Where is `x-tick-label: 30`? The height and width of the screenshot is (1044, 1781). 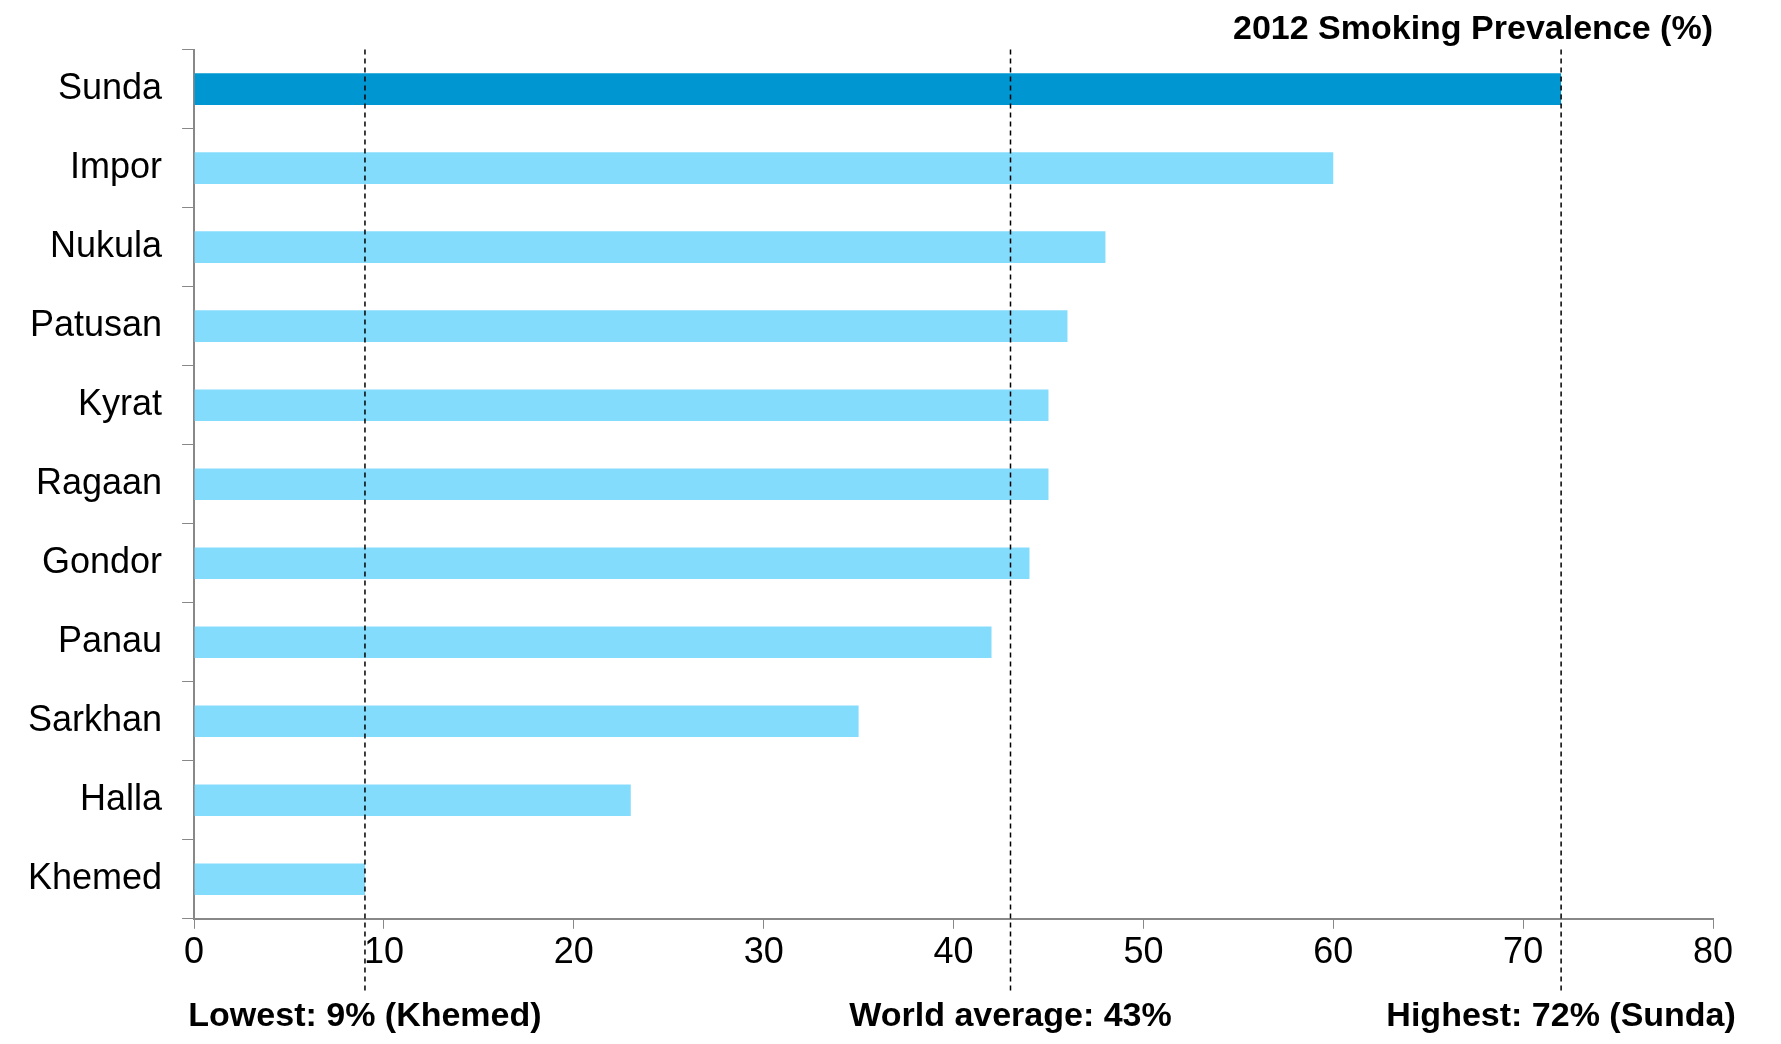
x-tick-label: 30 is located at coordinates (763, 951).